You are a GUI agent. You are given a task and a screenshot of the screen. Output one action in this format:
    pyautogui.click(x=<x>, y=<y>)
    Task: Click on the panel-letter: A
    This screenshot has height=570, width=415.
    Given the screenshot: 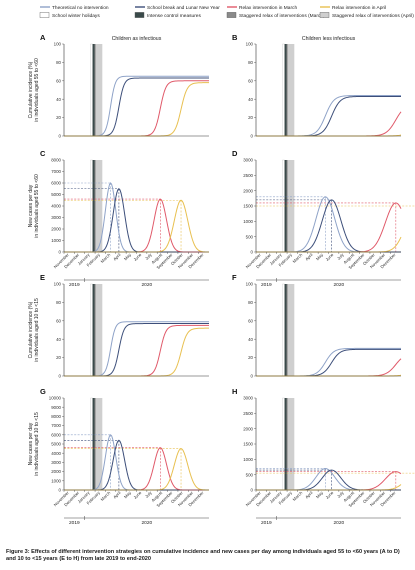 What is the action you would take?
    pyautogui.click(x=43, y=37)
    